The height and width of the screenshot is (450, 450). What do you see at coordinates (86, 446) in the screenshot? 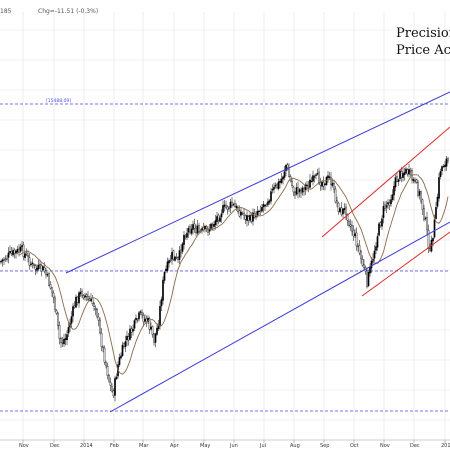
I see `x-tick-label-2: 2014` at bounding box center [86, 446].